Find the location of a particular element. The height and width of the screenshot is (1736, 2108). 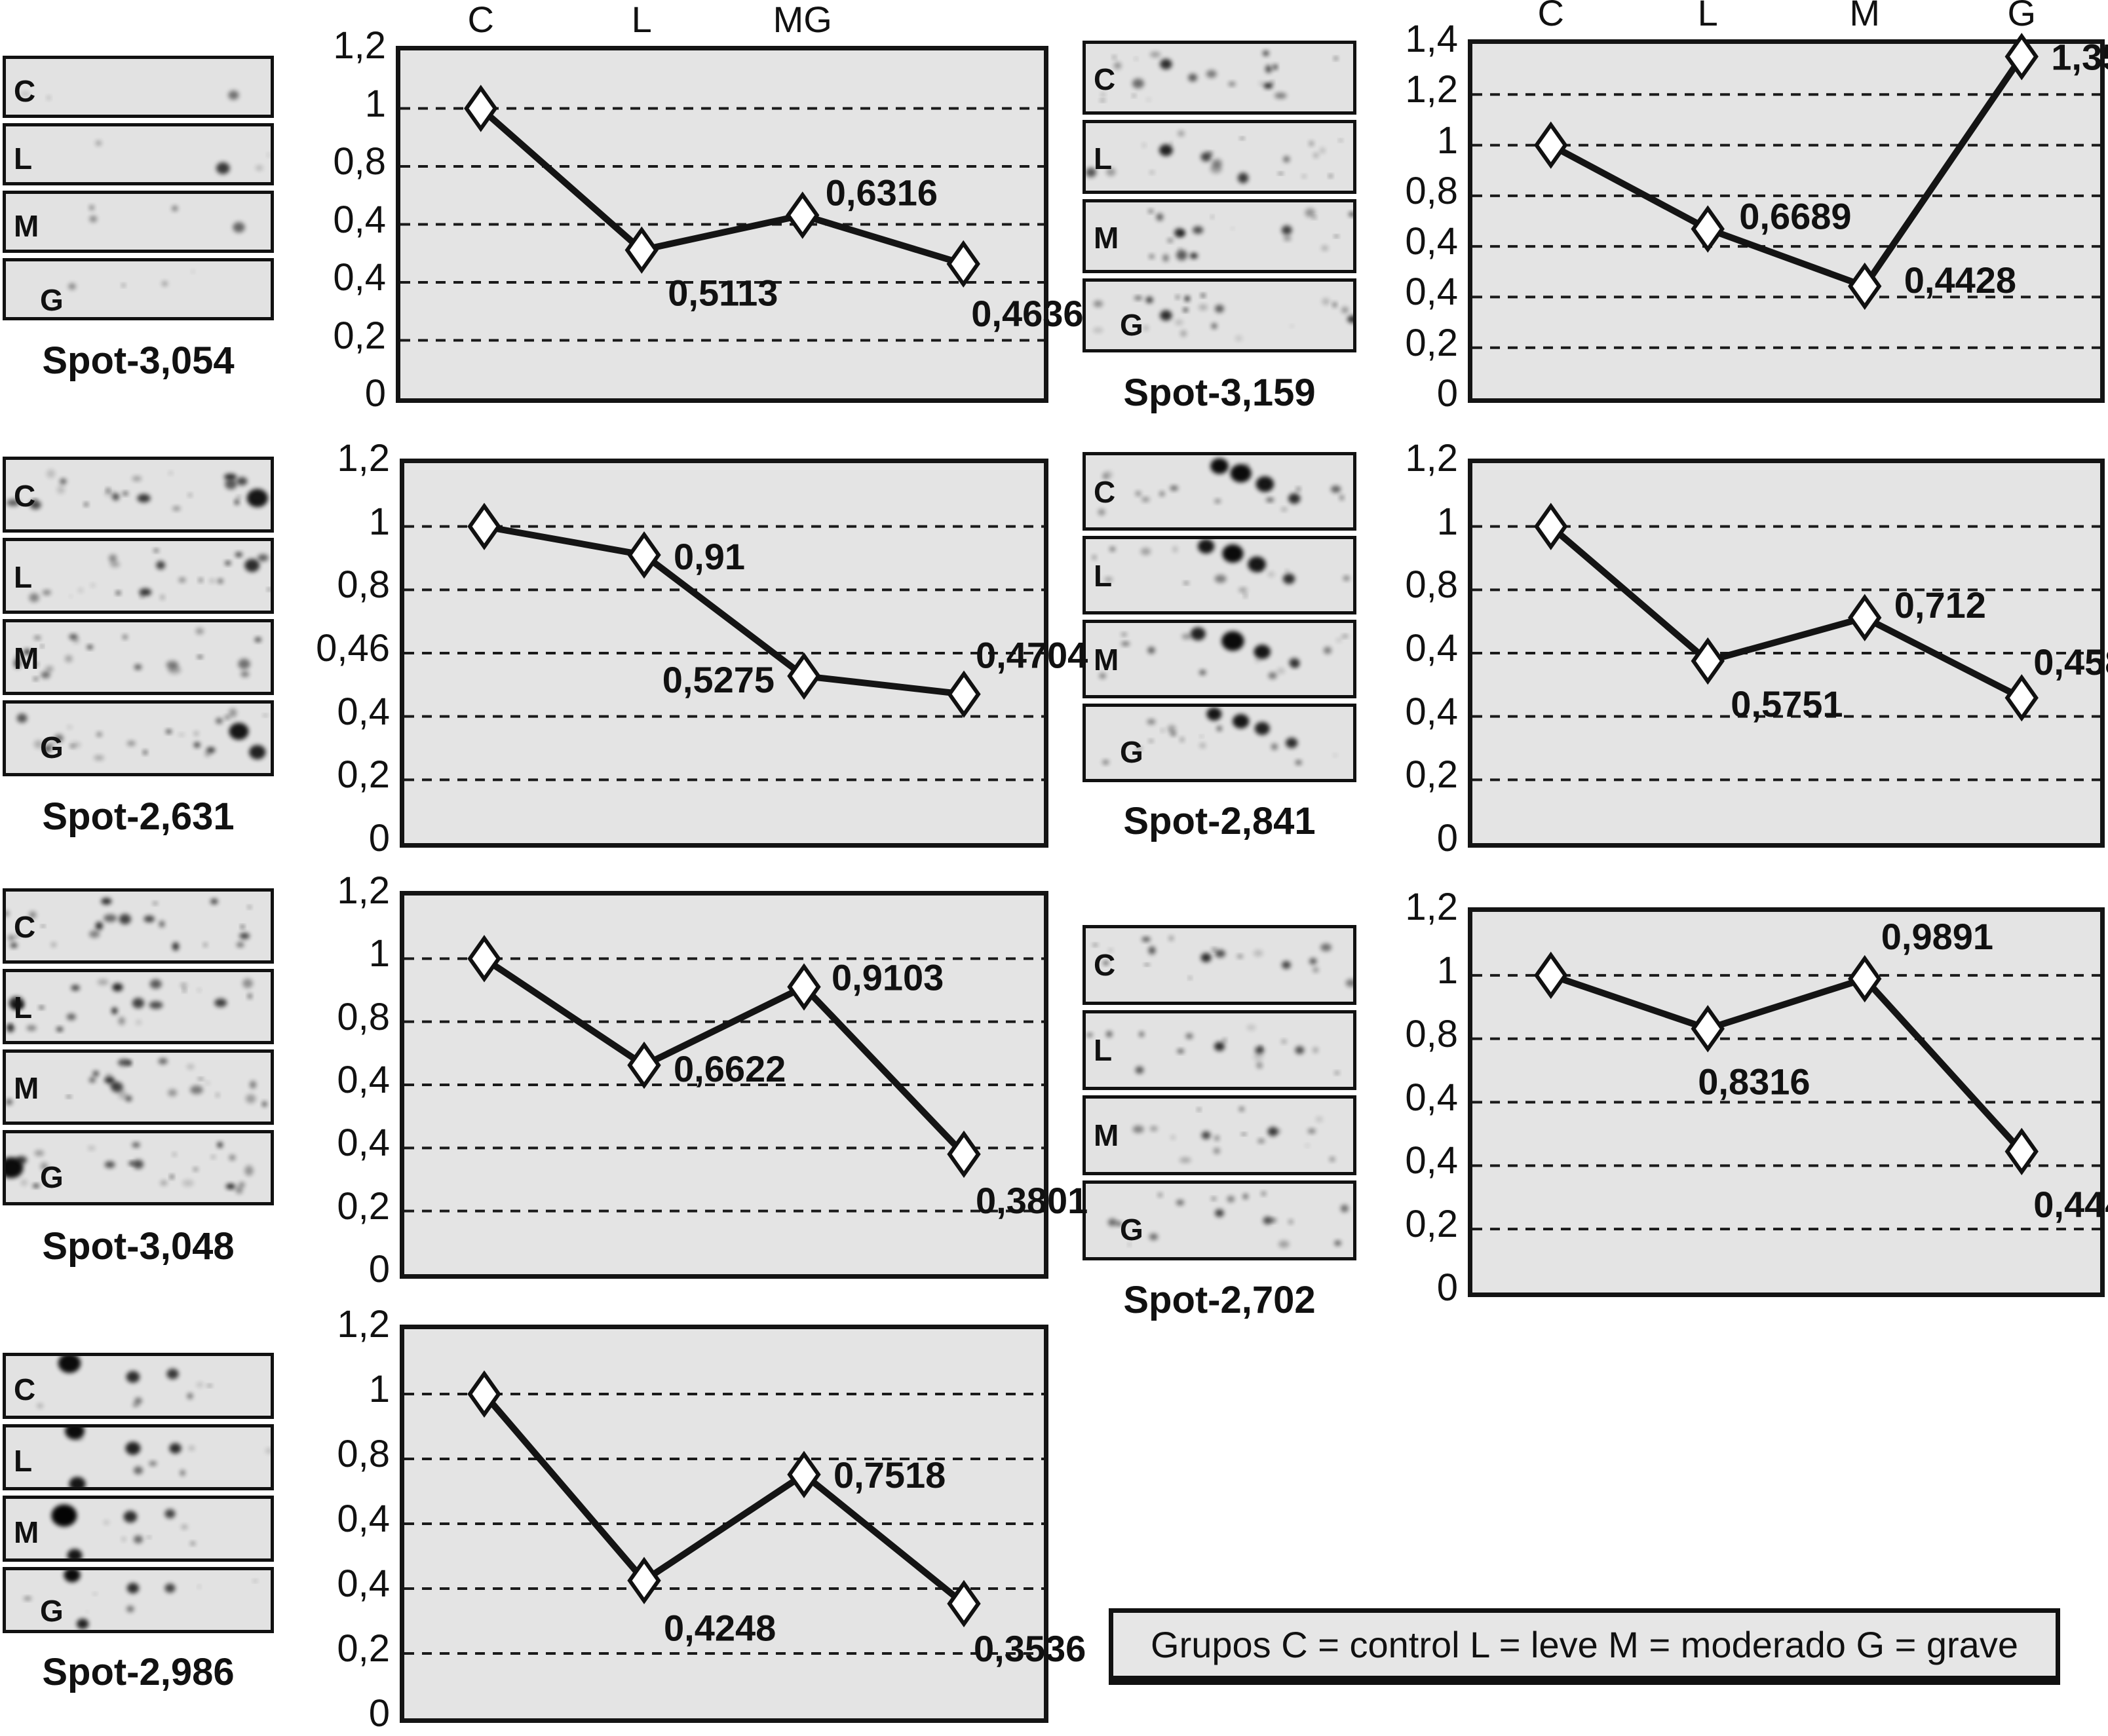

chart-plot-area: 0,5113 0,6316 0,4636 is located at coordinates (742, 213).